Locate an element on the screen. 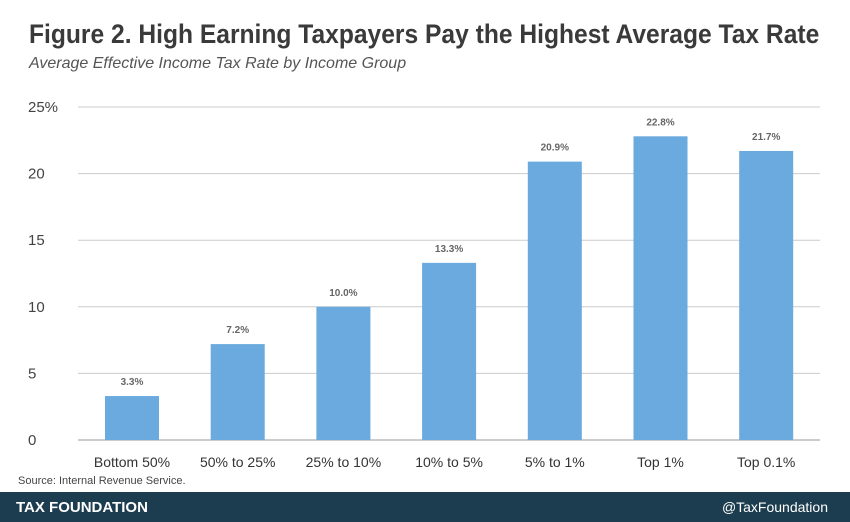 This screenshot has width=850, height=522. footer-brand: TAX FOUNDATION is located at coordinates (82, 507).